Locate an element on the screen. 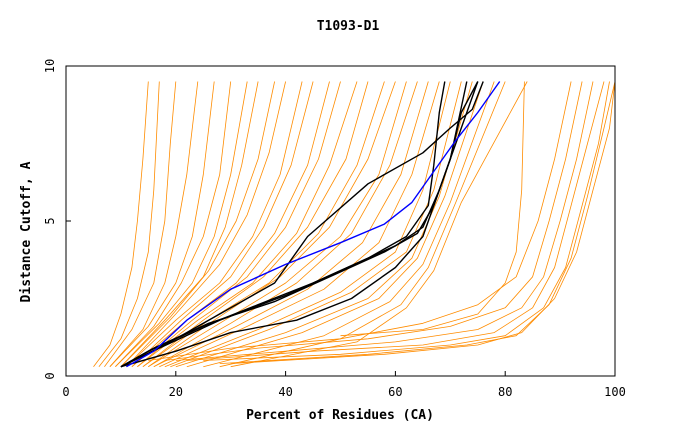  x-tick-label: 20 is located at coordinates (176, 392).